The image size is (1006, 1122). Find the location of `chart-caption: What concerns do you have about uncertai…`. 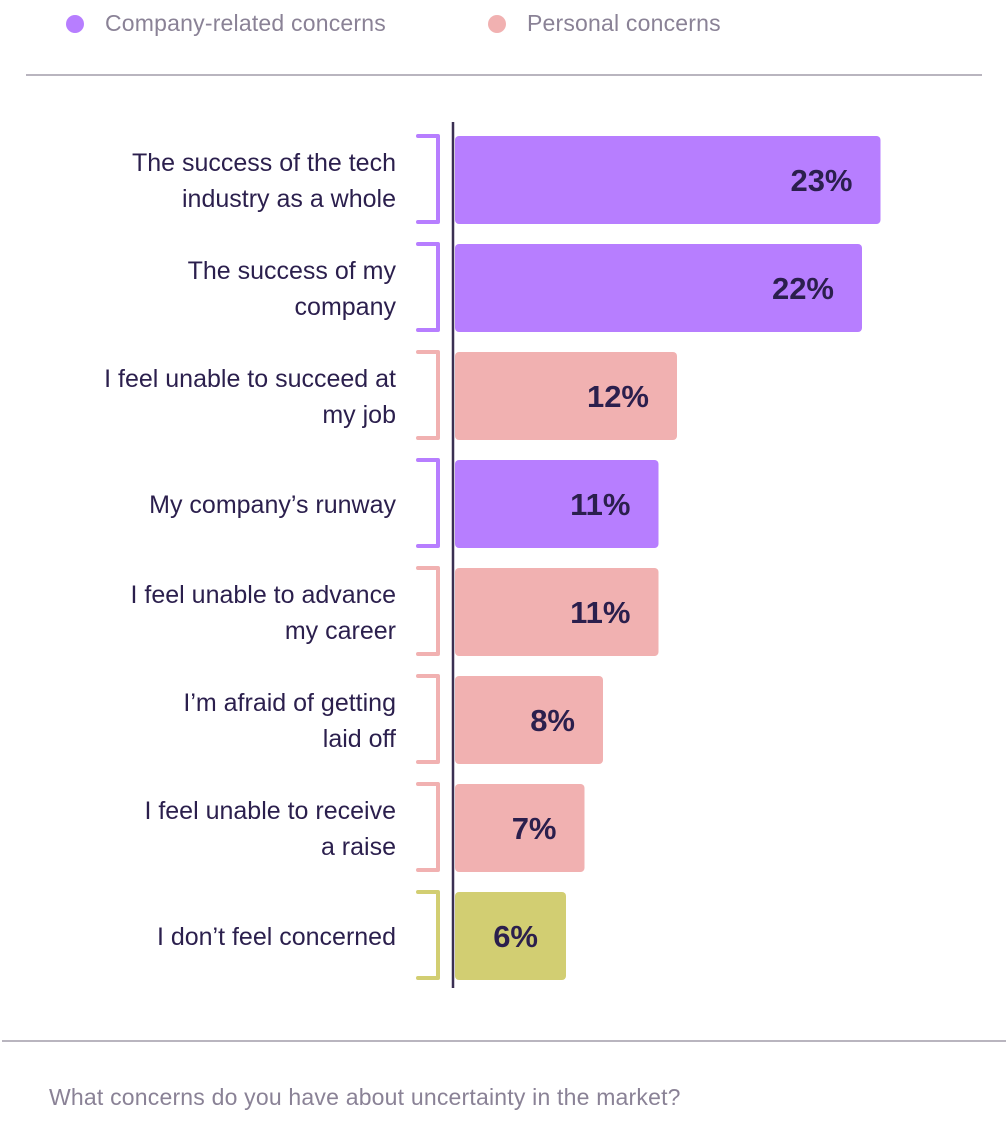

chart-caption: What concerns do you have about uncertai… is located at coordinates (365, 1097).